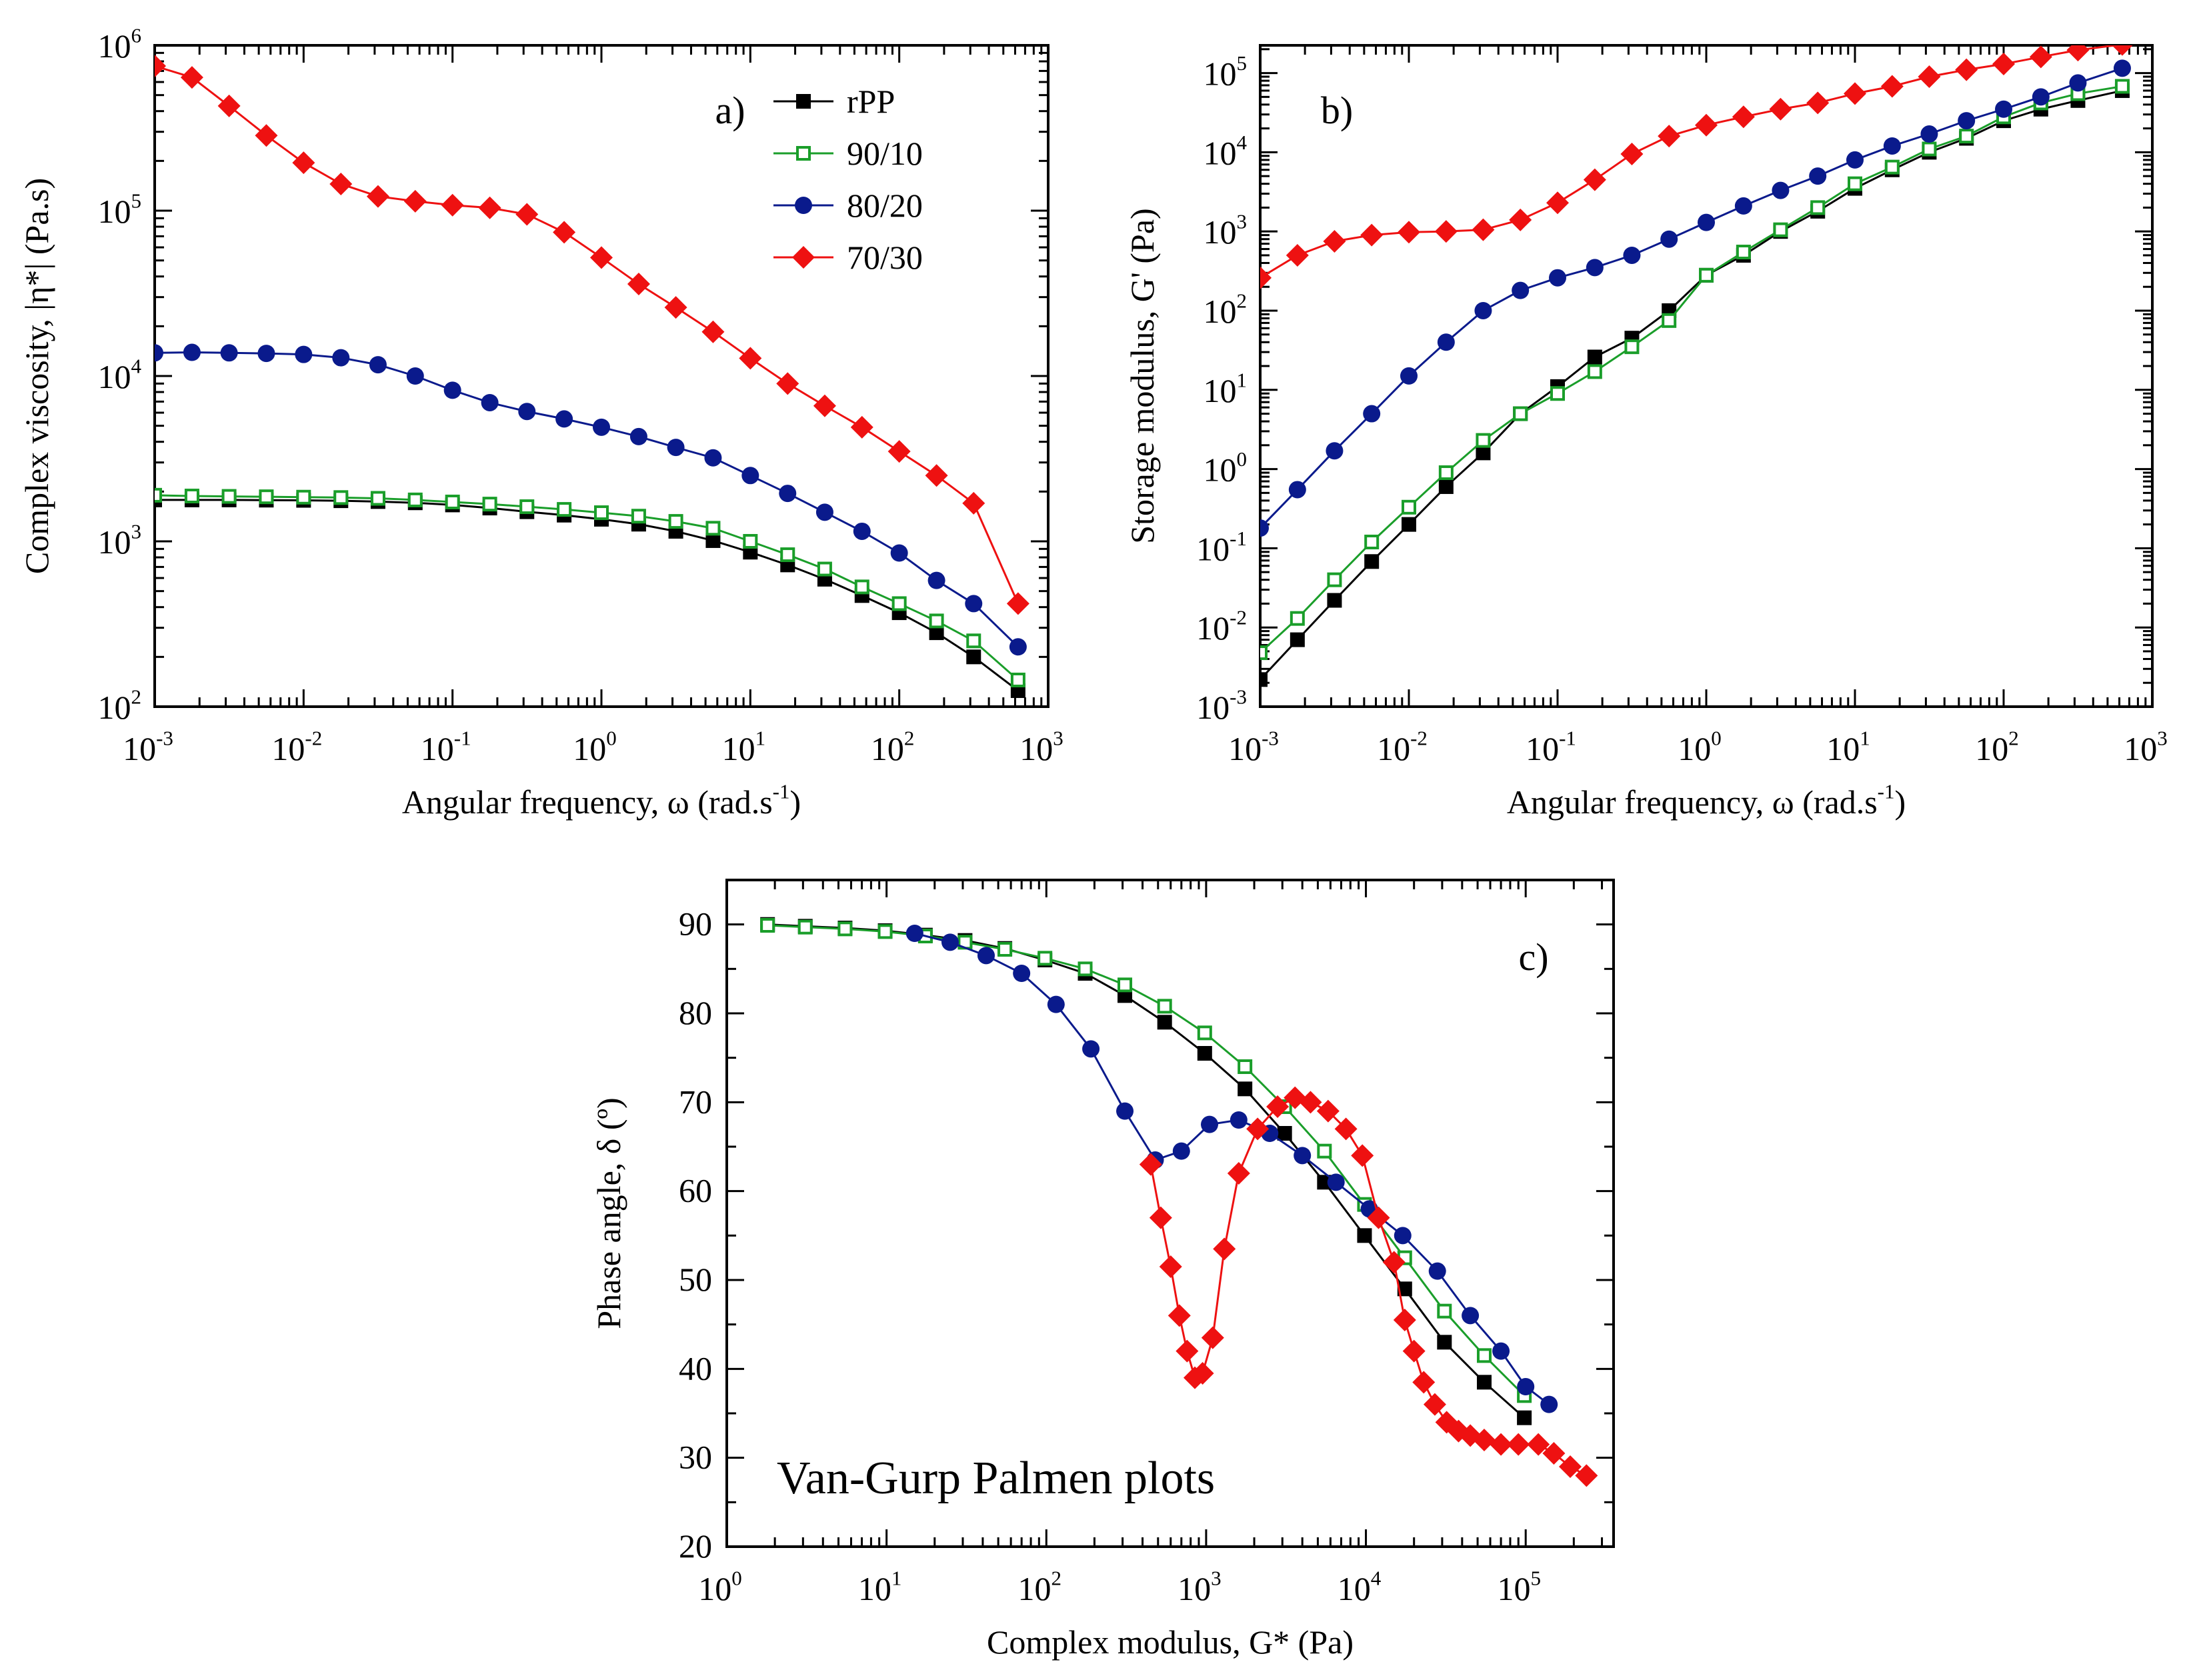 Image resolution: width=2185 pixels, height=1680 pixels. Describe the element at coordinates (601, 800) in the screenshot. I see `x-axis-title: Angular frequency, ω (rad.s-1)` at that location.